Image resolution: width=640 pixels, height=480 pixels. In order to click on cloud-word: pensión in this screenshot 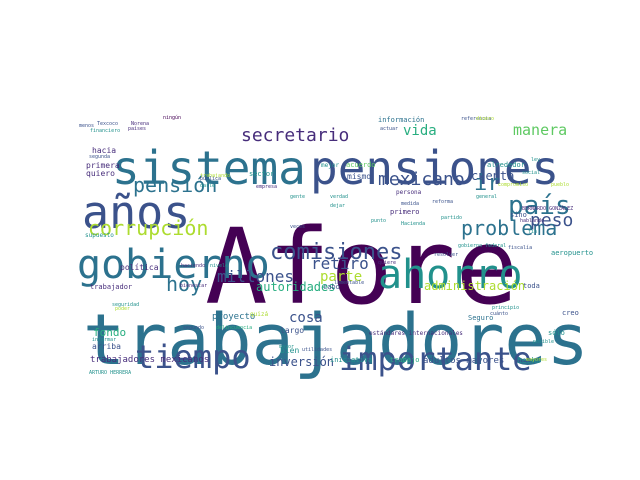, I will do `click(175, 185)`.